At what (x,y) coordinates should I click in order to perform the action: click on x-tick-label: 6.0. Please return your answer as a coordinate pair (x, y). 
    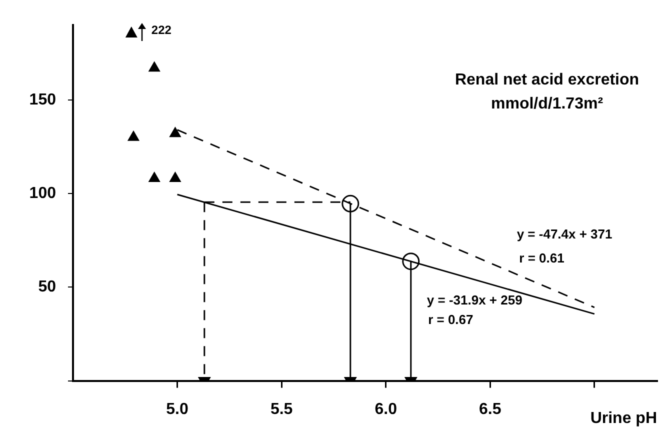
    Looking at the image, I should click on (386, 409).